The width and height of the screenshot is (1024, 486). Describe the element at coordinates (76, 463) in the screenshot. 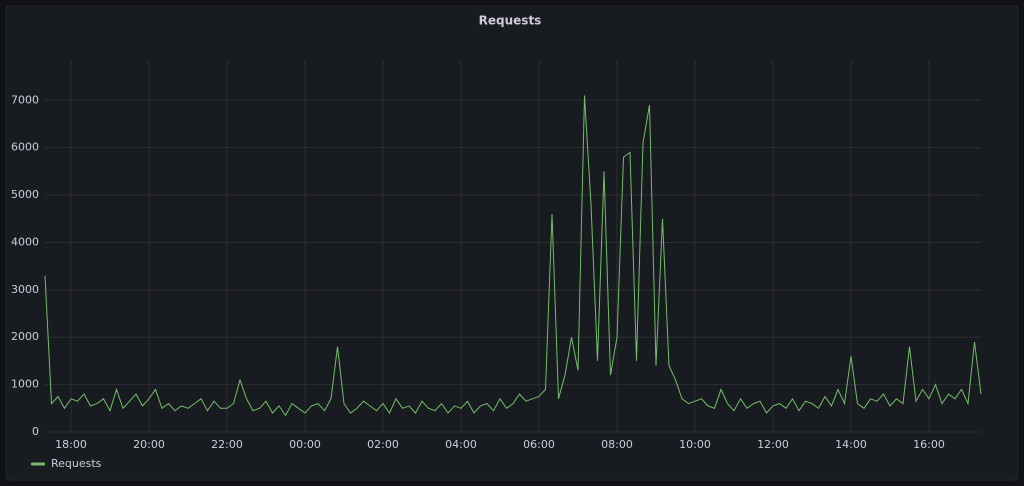

I see `legend-label: Requests` at that location.